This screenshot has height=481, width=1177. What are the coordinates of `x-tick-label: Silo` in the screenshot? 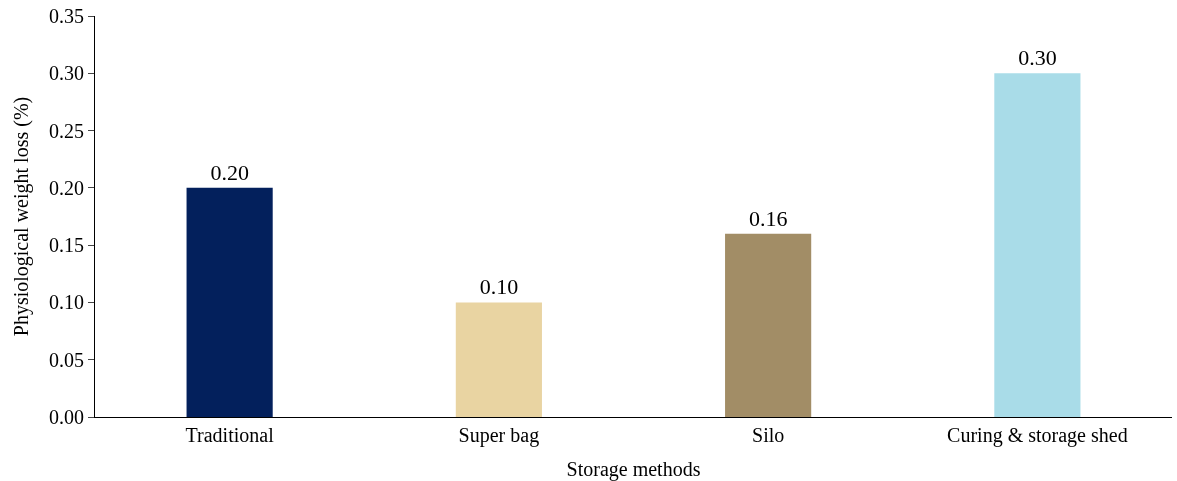 It's located at (768, 435).